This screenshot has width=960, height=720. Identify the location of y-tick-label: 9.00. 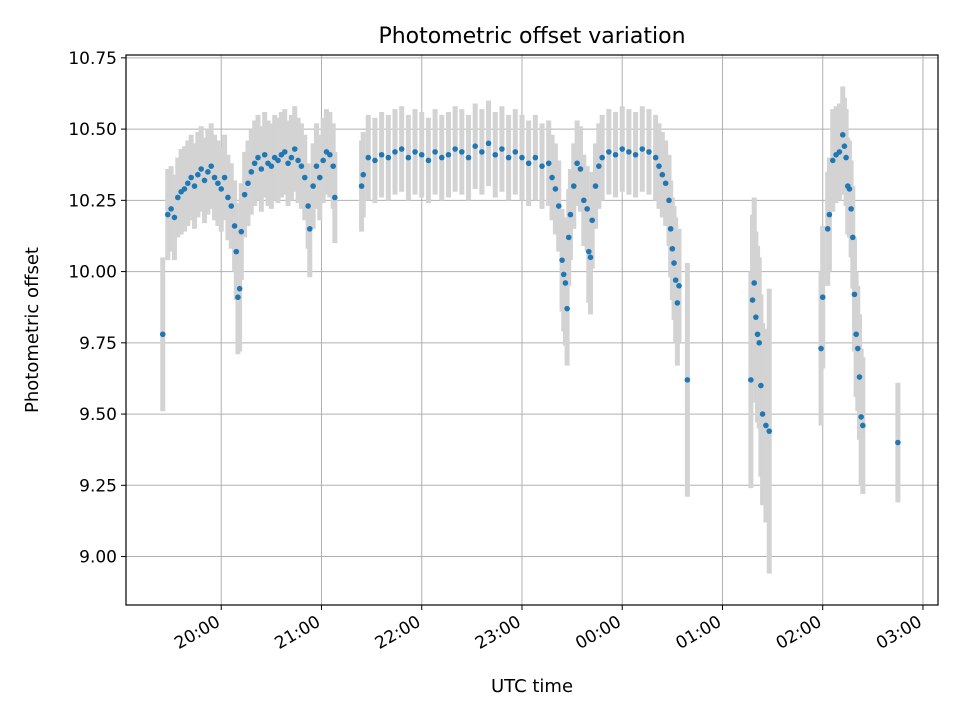
(98, 558).